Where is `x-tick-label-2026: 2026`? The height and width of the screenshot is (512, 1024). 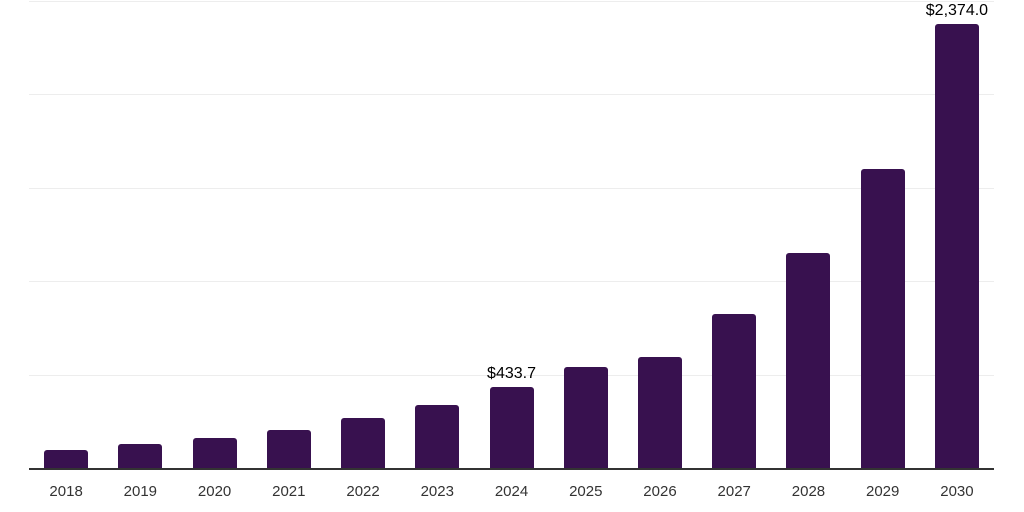 x-tick-label-2026: 2026 is located at coordinates (660, 491).